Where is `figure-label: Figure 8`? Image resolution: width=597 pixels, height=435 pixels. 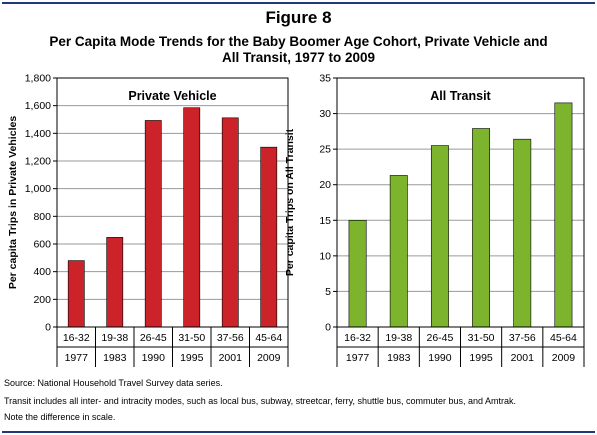
figure-label: Figure 8 is located at coordinates (298, 17).